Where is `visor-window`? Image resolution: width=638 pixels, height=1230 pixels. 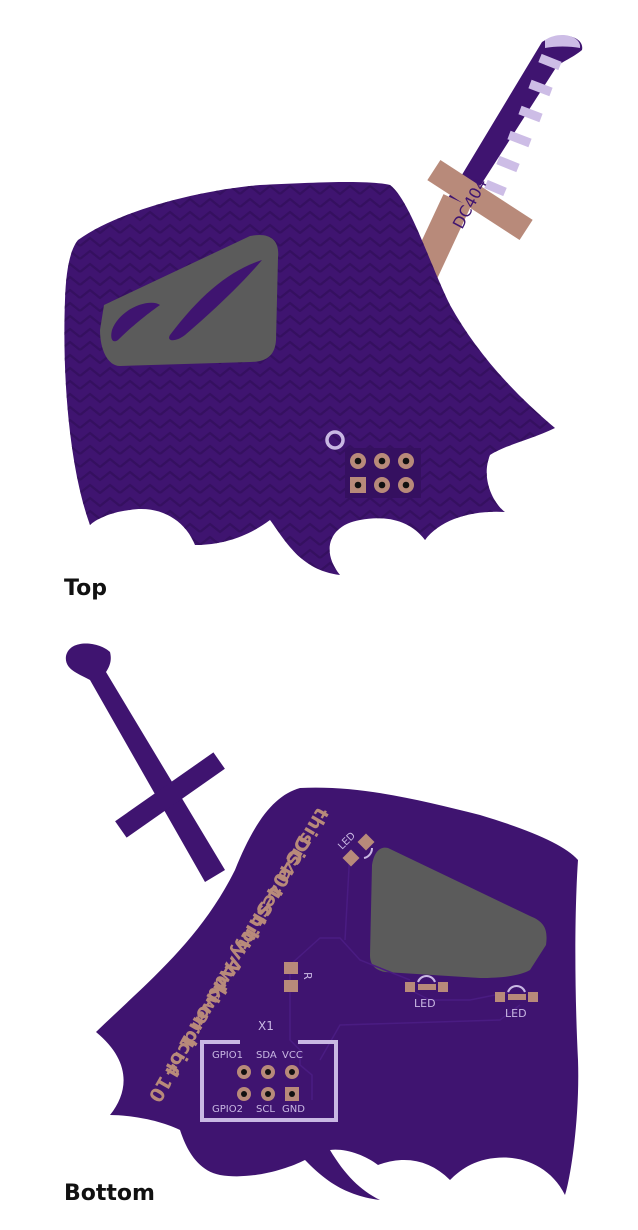
visor-window is located at coordinates (189, 300).